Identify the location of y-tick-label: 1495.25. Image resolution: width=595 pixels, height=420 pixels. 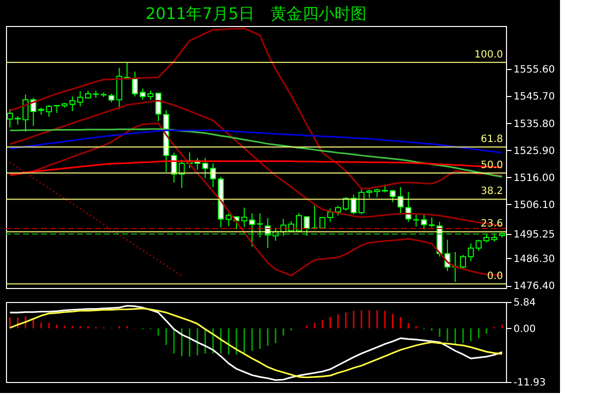
(534, 235).